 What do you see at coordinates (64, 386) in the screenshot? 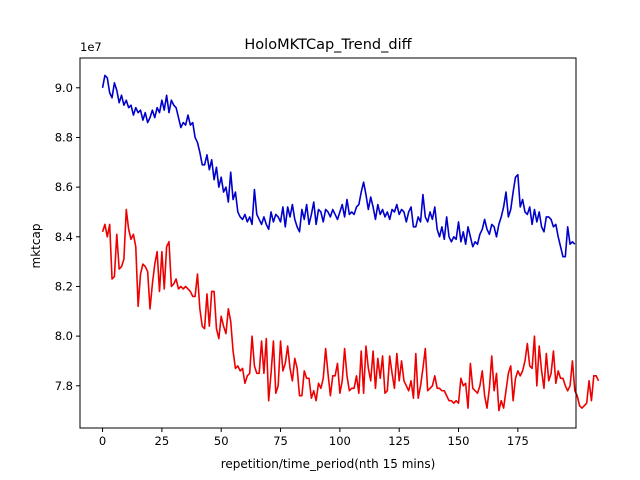
I see `y-tick-label: 7.8` at bounding box center [64, 386].